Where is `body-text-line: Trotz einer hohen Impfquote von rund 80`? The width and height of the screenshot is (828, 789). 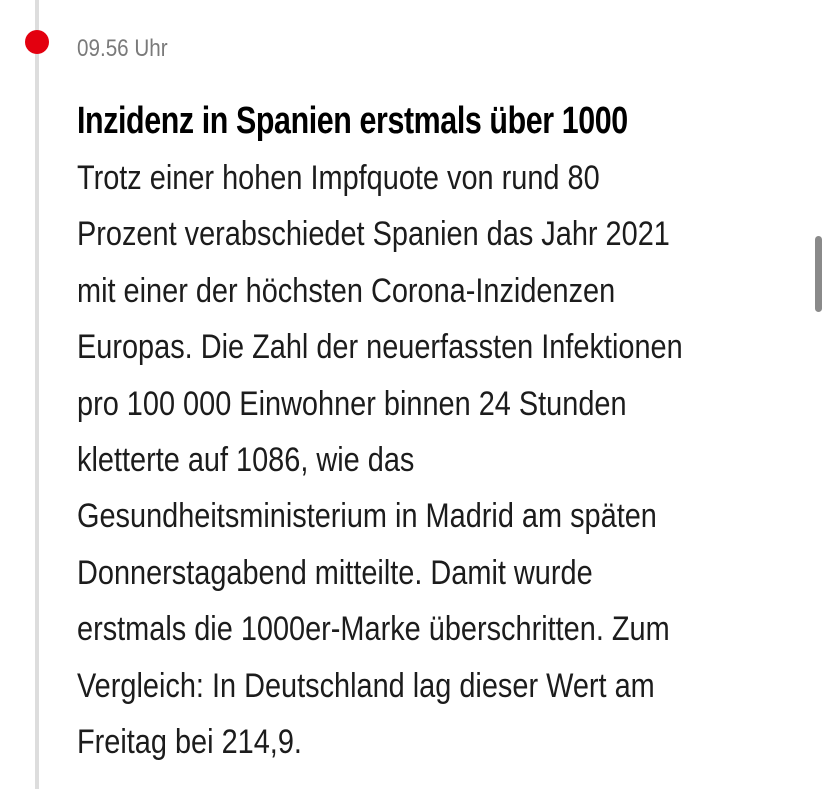
body-text-line: Trotz einer hohen Impfquote von rund 80 is located at coordinates (338, 178).